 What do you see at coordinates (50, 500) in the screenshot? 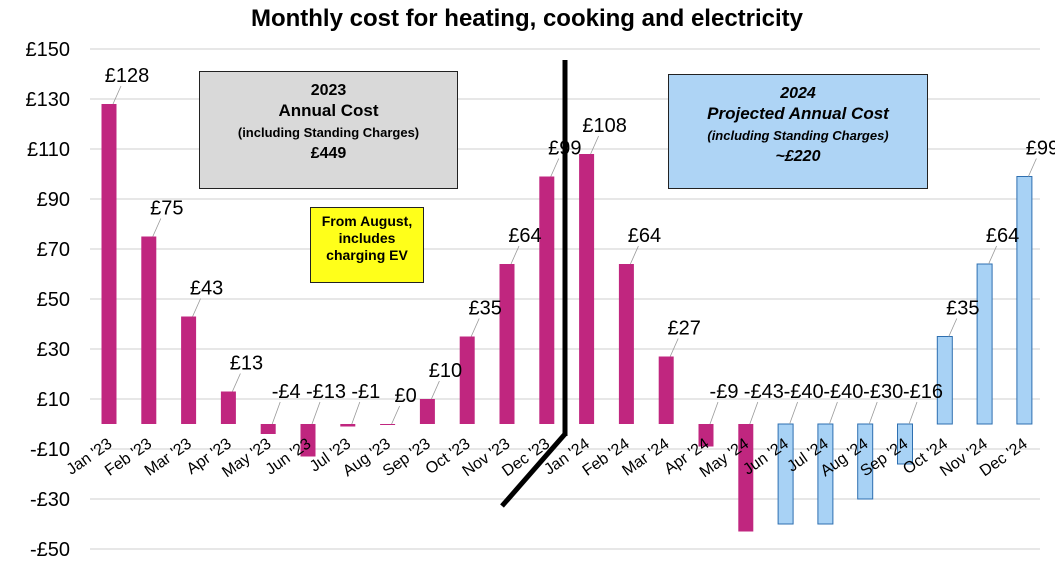
I see `y-tick-label: -£30` at bounding box center [50, 500].